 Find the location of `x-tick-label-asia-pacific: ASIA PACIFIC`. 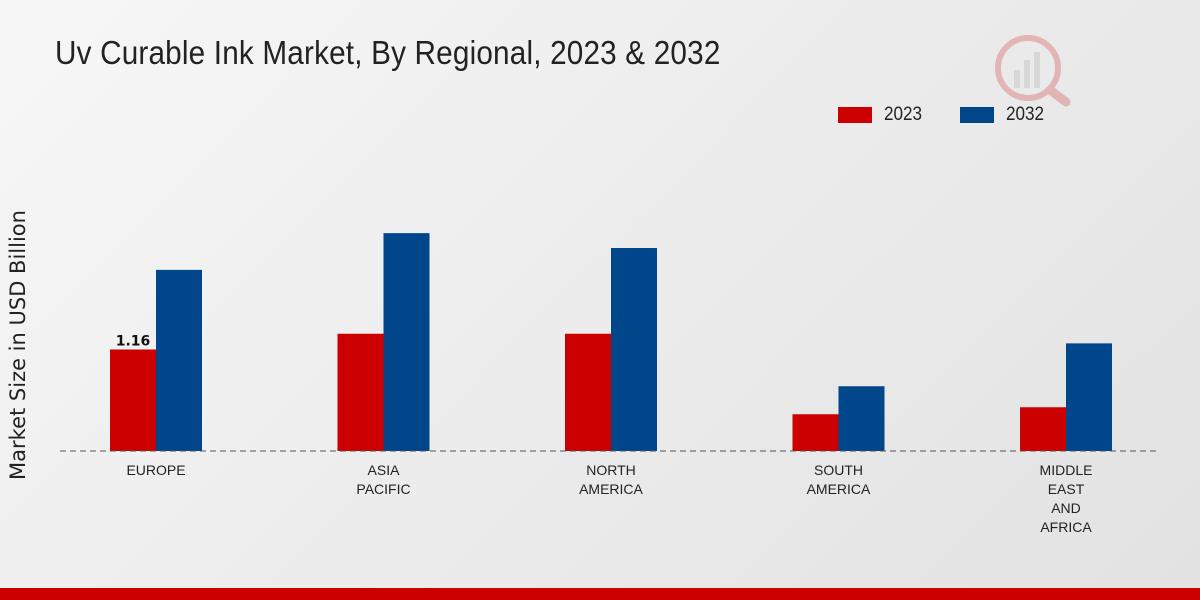

x-tick-label-asia-pacific: ASIA PACIFIC is located at coordinates (383, 479).